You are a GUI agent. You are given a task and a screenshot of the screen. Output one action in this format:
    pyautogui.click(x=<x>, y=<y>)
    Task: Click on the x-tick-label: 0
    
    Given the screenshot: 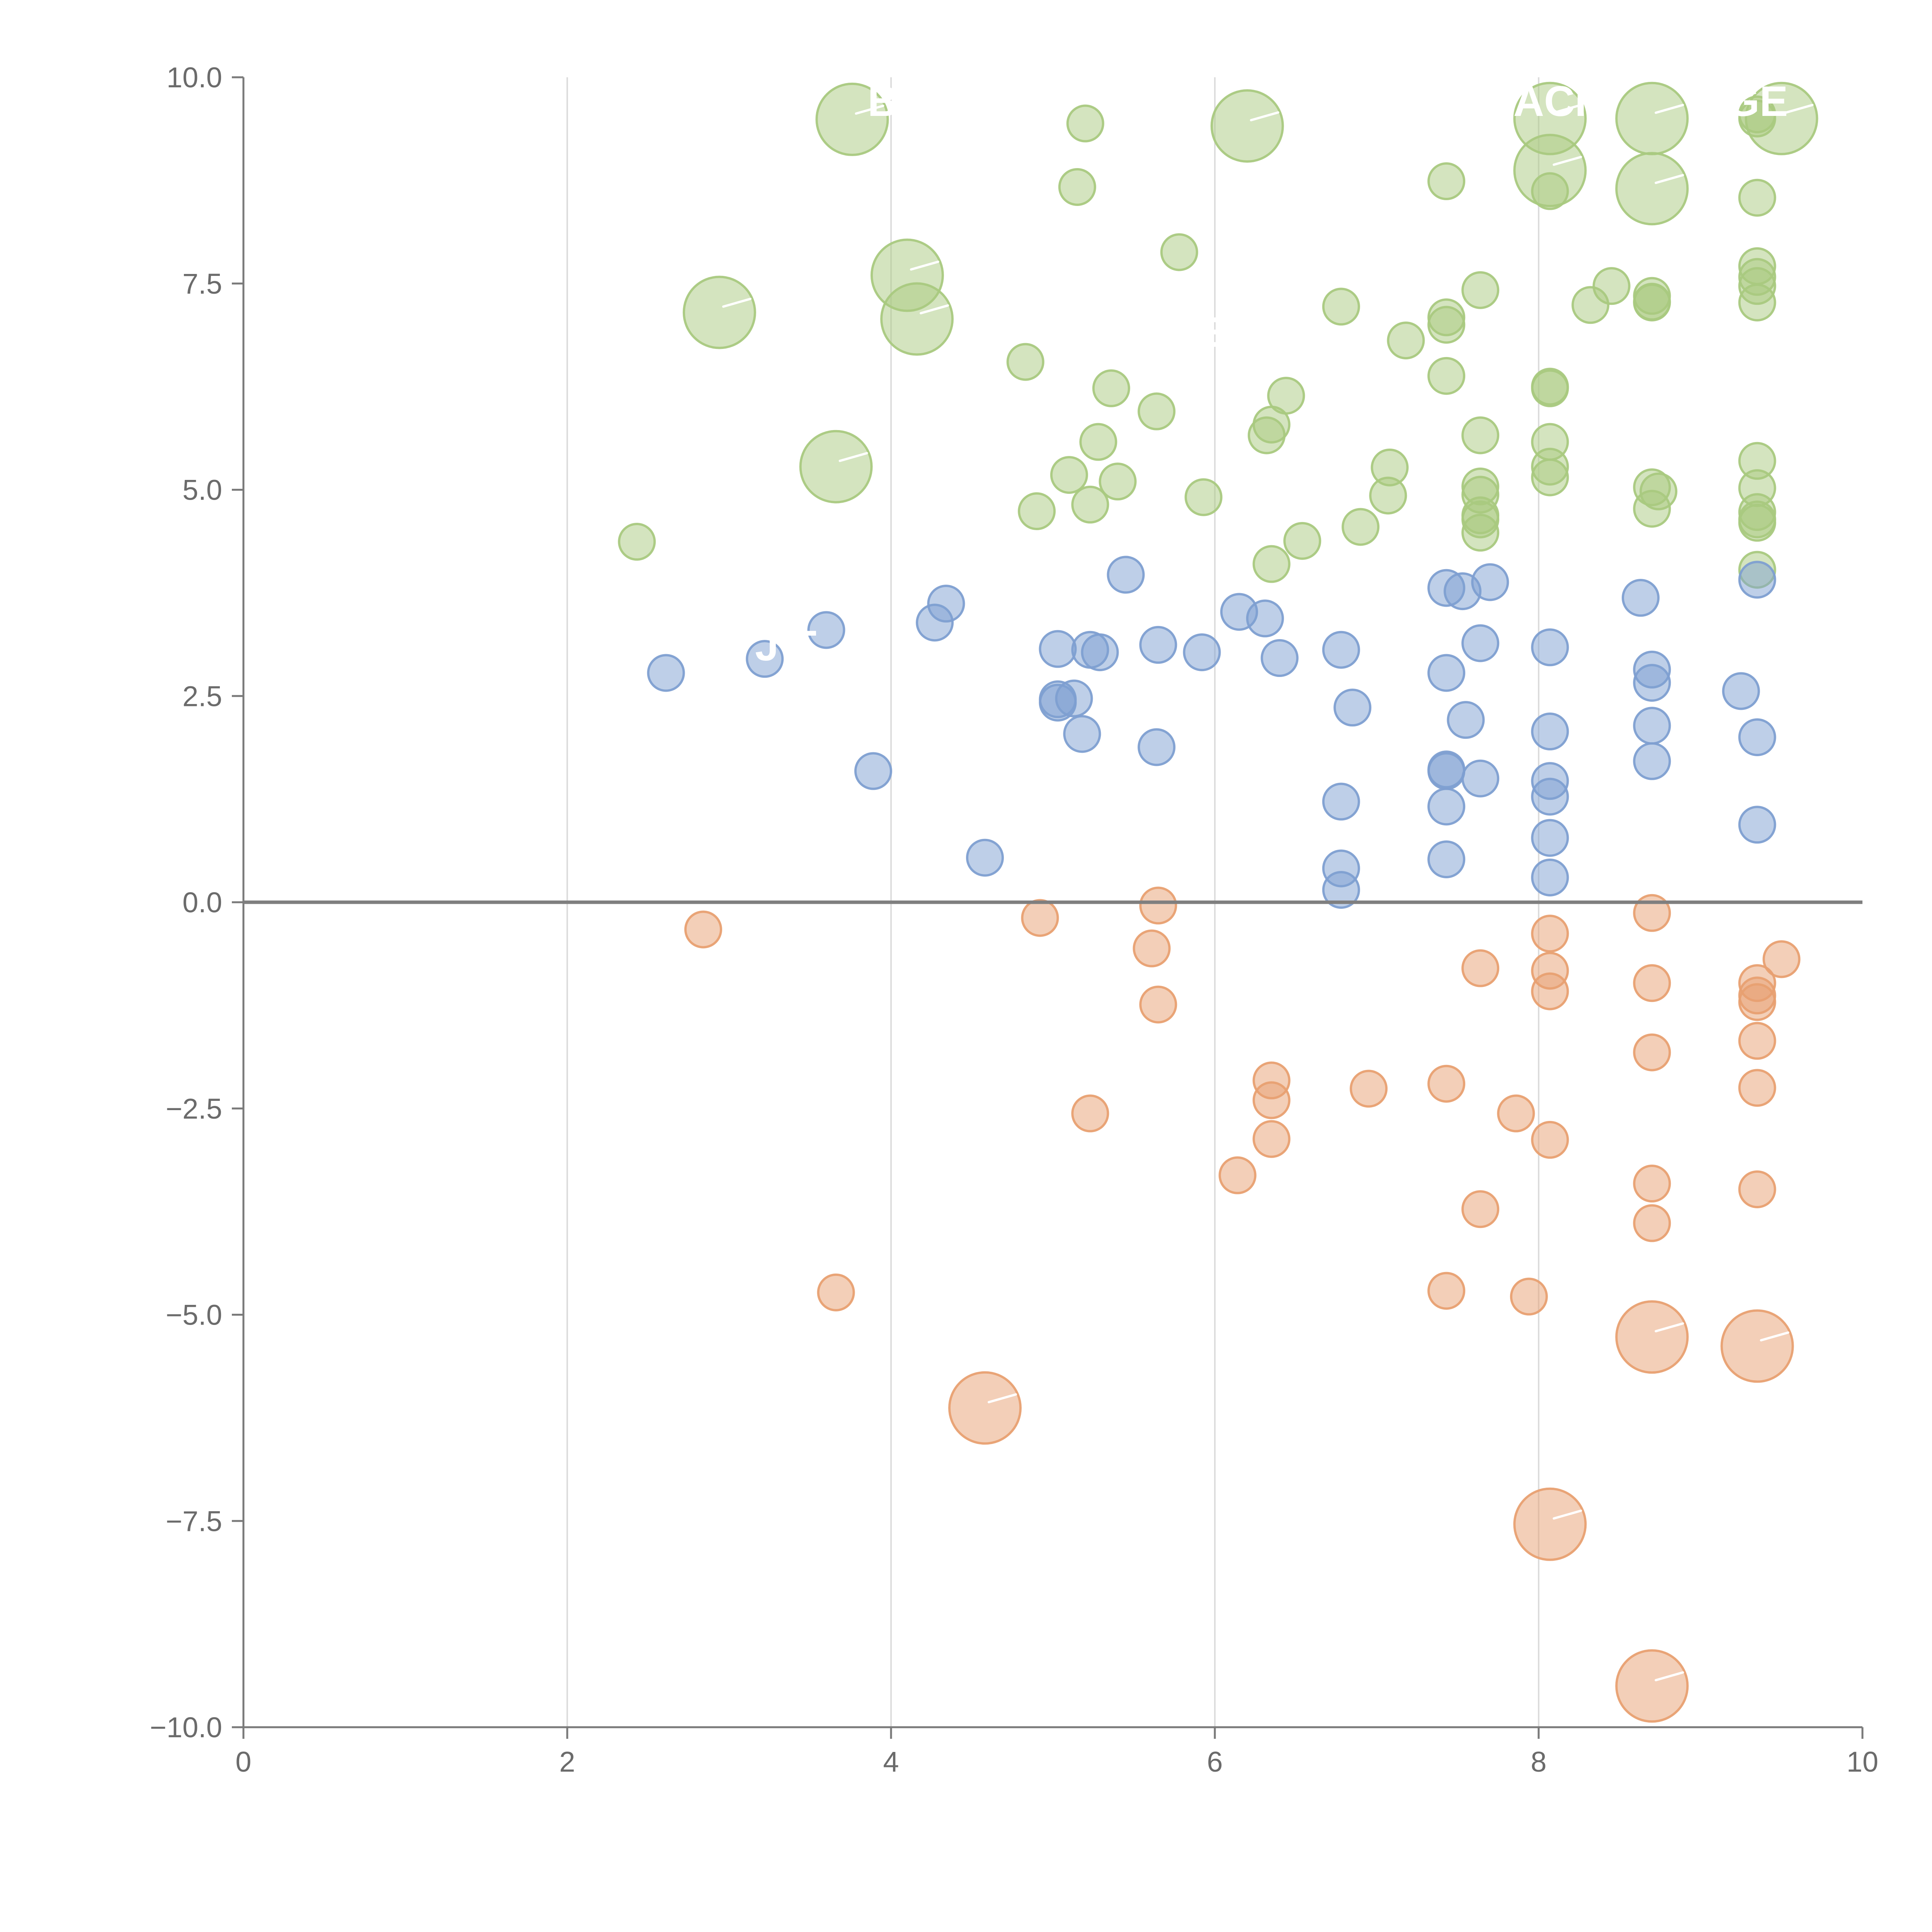 What is the action you would take?
    pyautogui.click(x=243, y=1762)
    